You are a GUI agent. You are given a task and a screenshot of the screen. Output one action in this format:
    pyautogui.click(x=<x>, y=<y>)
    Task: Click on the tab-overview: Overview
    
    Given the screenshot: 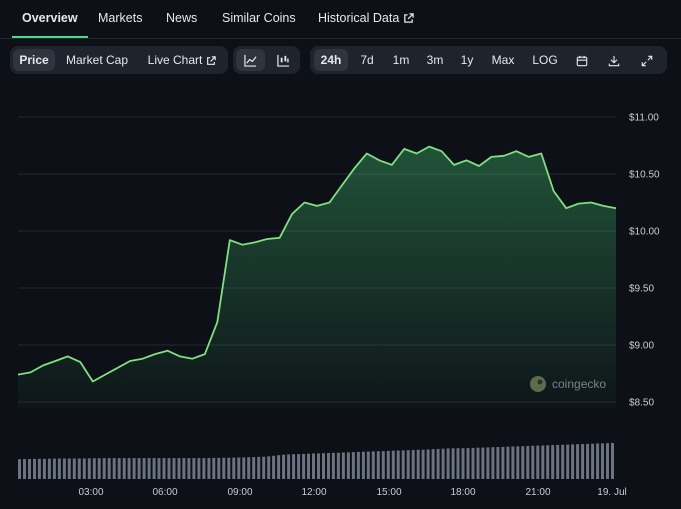 What is the action you would take?
    pyautogui.click(x=50, y=19)
    